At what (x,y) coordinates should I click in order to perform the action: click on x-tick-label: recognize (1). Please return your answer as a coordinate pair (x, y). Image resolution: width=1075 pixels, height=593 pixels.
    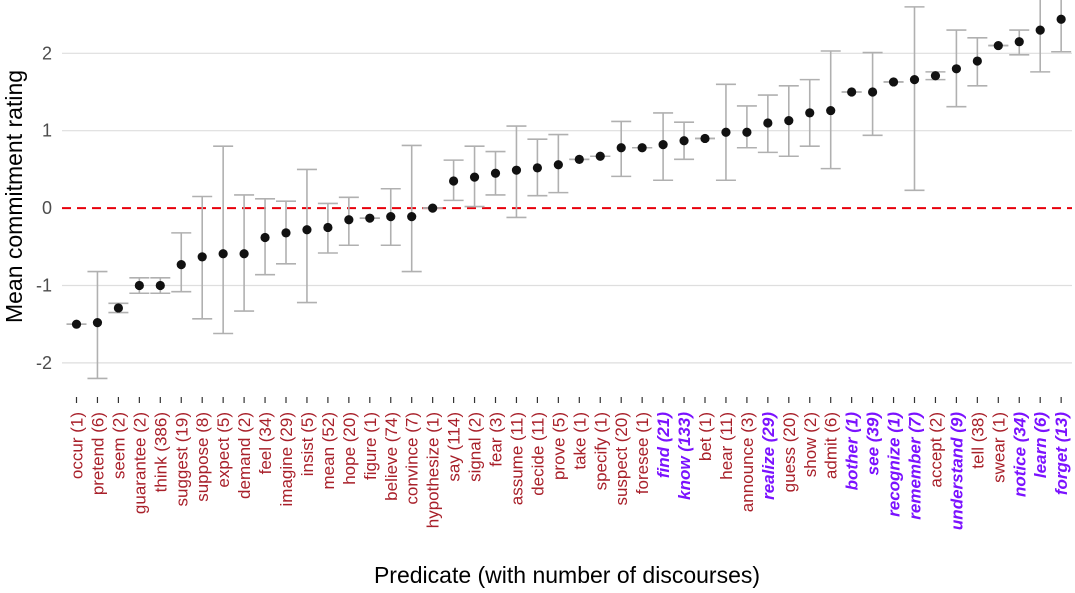
    Looking at the image, I should click on (894, 464).